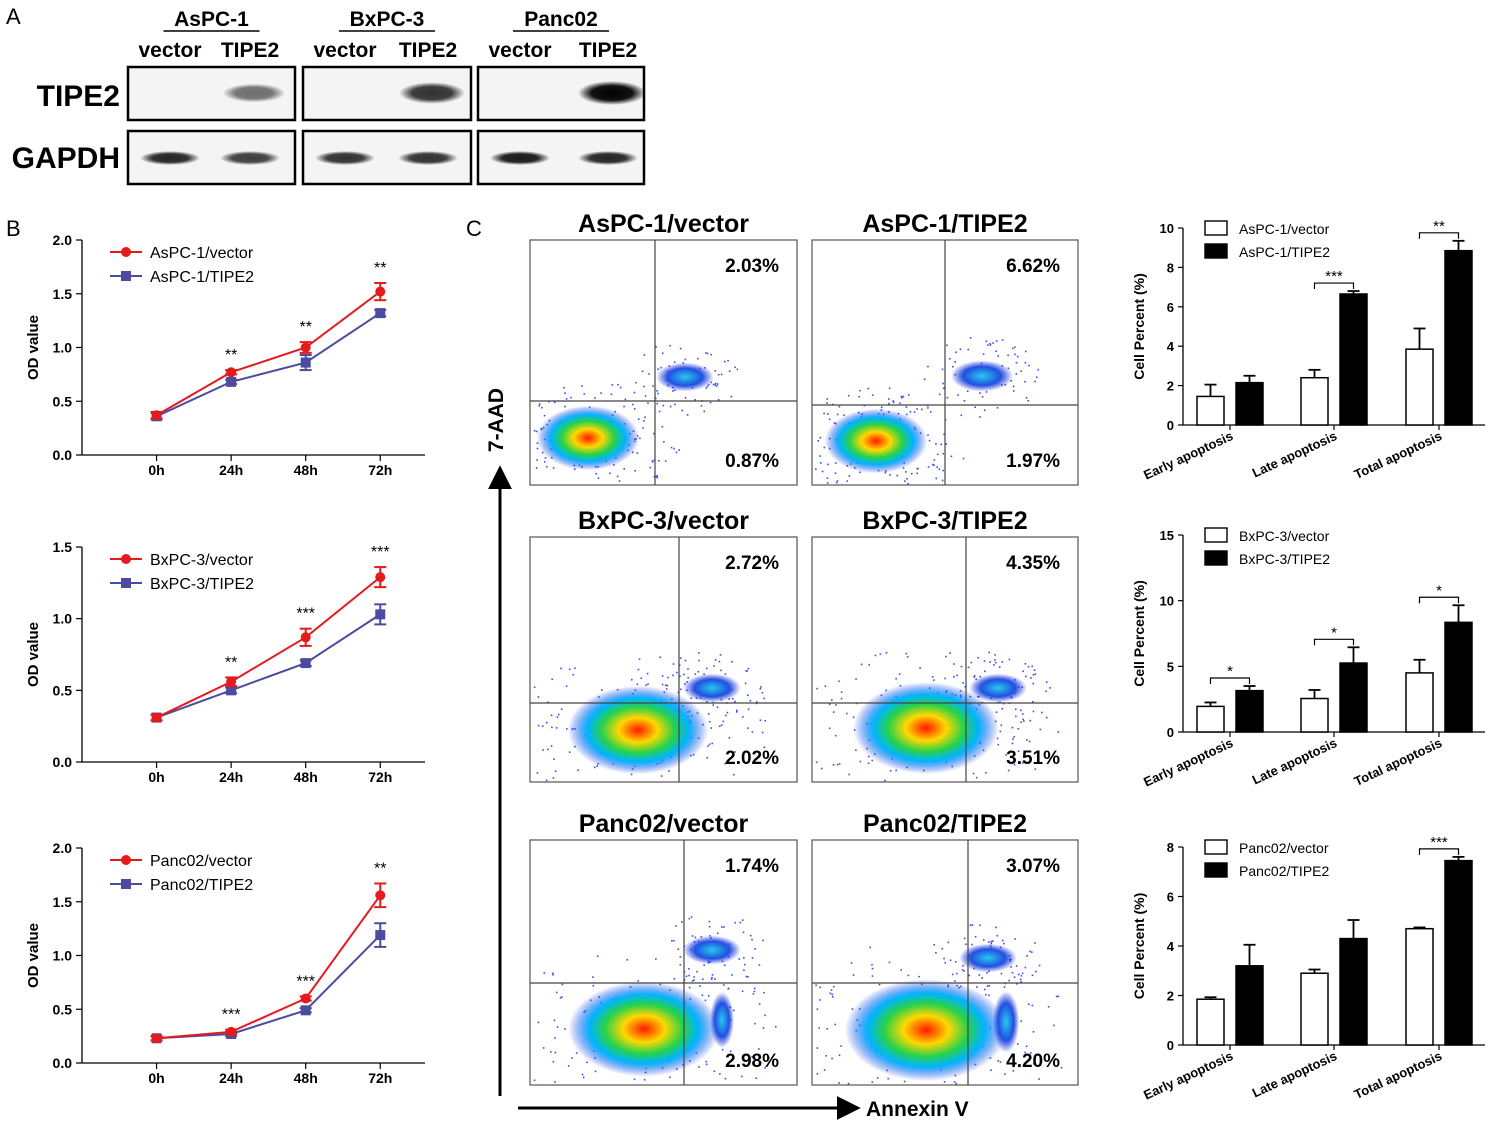 Image resolution: width=1497 pixels, height=1122 pixels. Describe the element at coordinates (1294, 1074) in the screenshot. I see `x-tick-label: Late apoptosis` at that location.